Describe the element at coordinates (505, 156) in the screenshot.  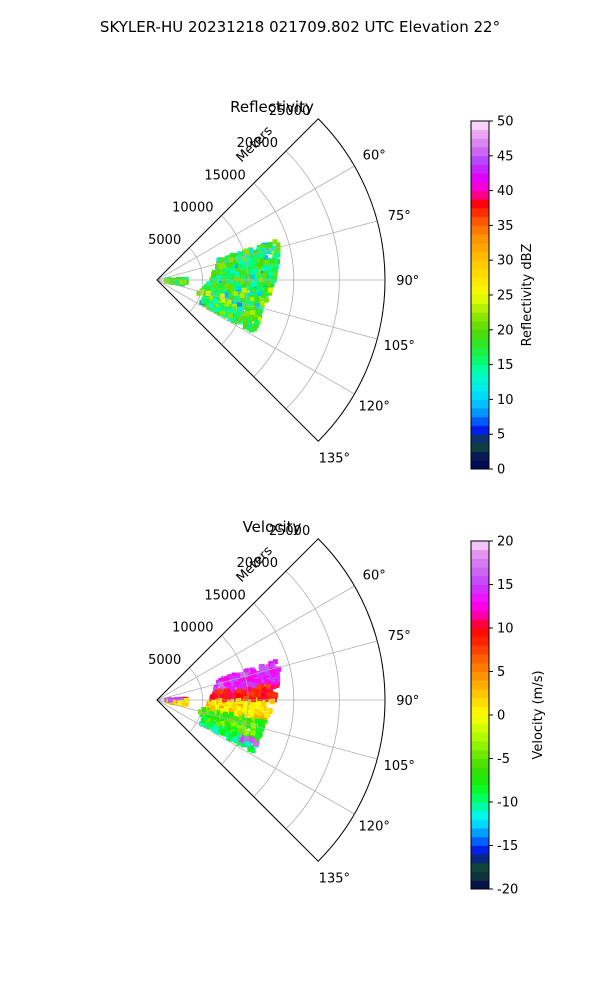
I see `colorbar-tick-label: 45` at that location.